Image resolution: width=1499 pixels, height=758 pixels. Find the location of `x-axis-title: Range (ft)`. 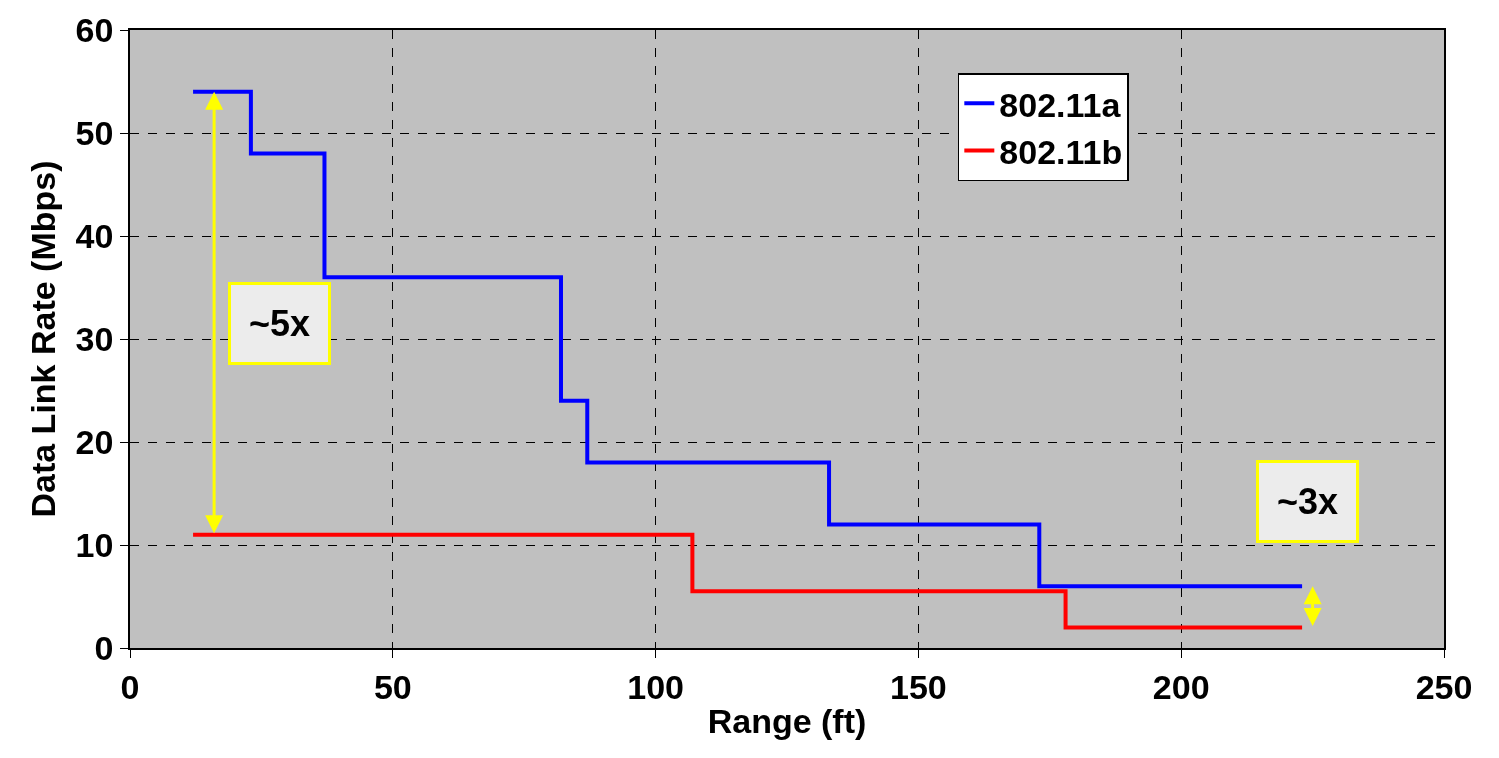

x-axis-title: Range (ft) is located at coordinates (787, 721).